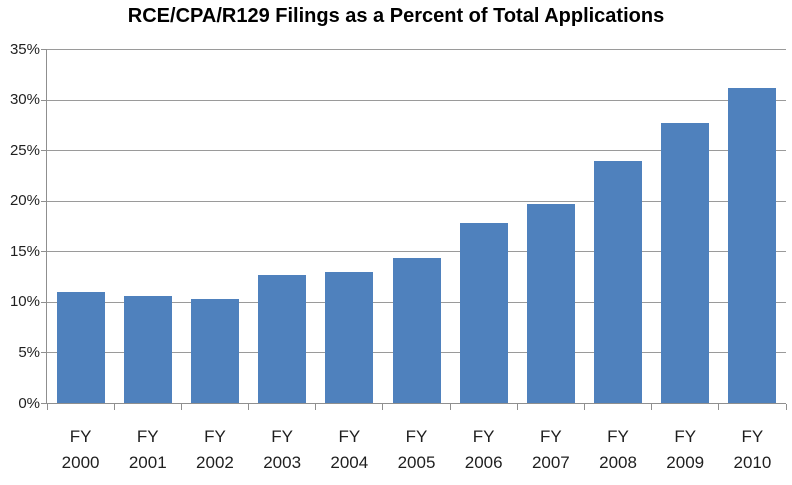 The height and width of the screenshot is (485, 792). What do you see at coordinates (80, 348) in the screenshot?
I see `bar-fy-2000` at bounding box center [80, 348].